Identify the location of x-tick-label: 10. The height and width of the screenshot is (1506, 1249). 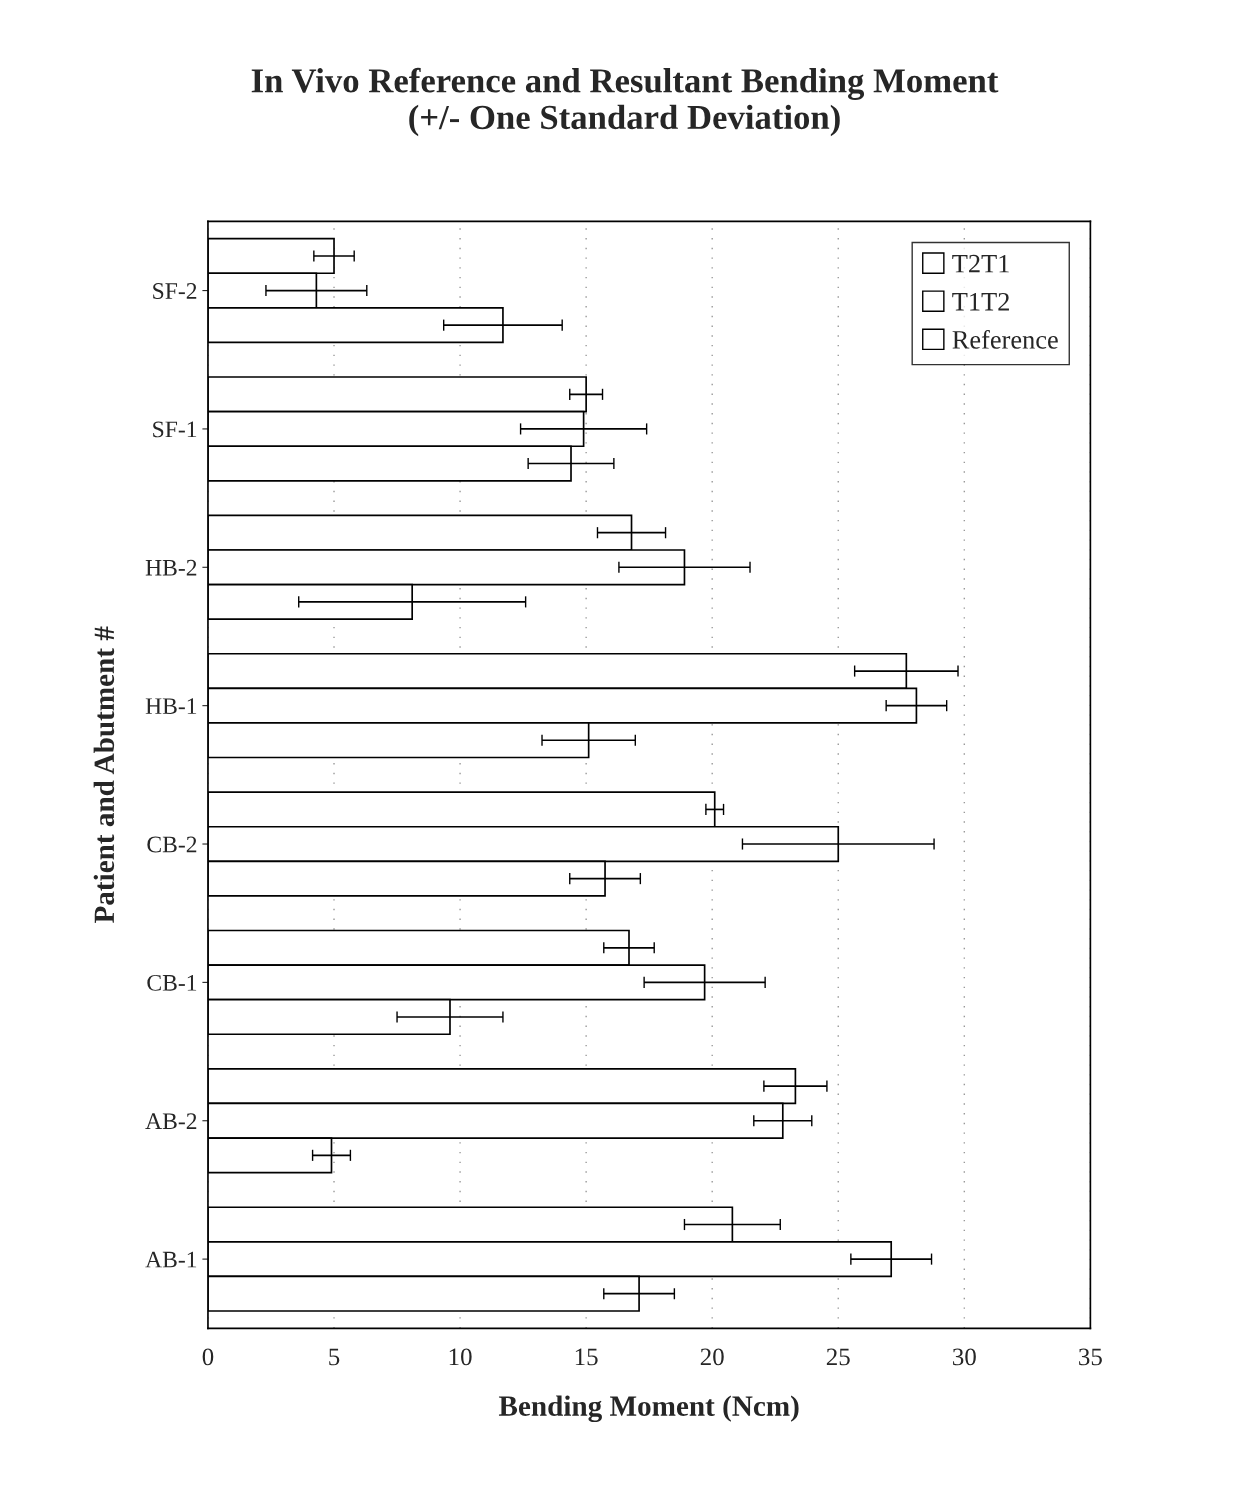
(460, 1357).